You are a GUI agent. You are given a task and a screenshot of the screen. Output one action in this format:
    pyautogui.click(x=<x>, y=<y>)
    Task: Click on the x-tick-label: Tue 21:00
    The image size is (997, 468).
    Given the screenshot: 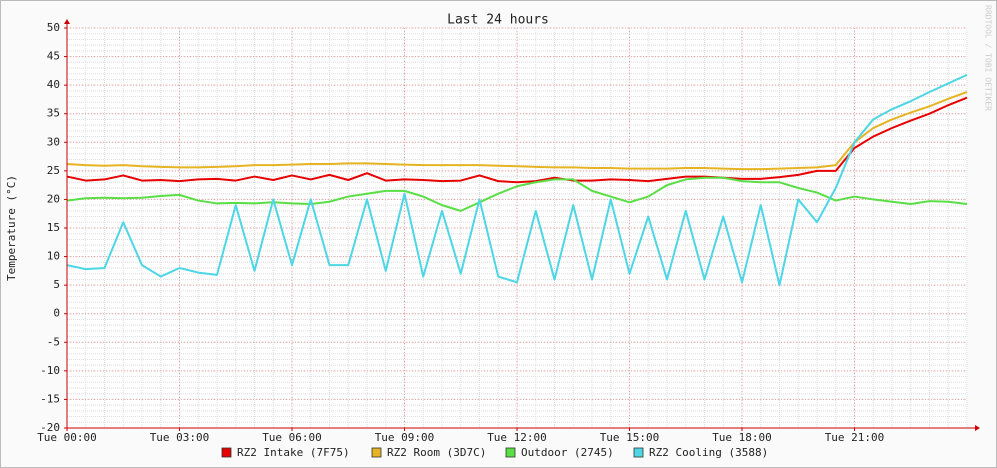 What is the action you would take?
    pyautogui.click(x=855, y=437)
    